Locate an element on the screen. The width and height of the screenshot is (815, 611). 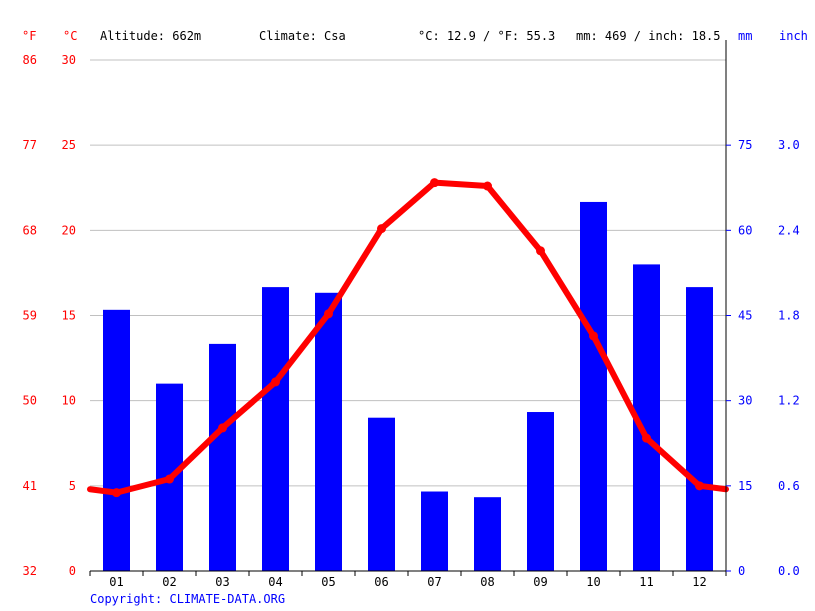
mm-tick-label: 75 is located at coordinates (745, 145).